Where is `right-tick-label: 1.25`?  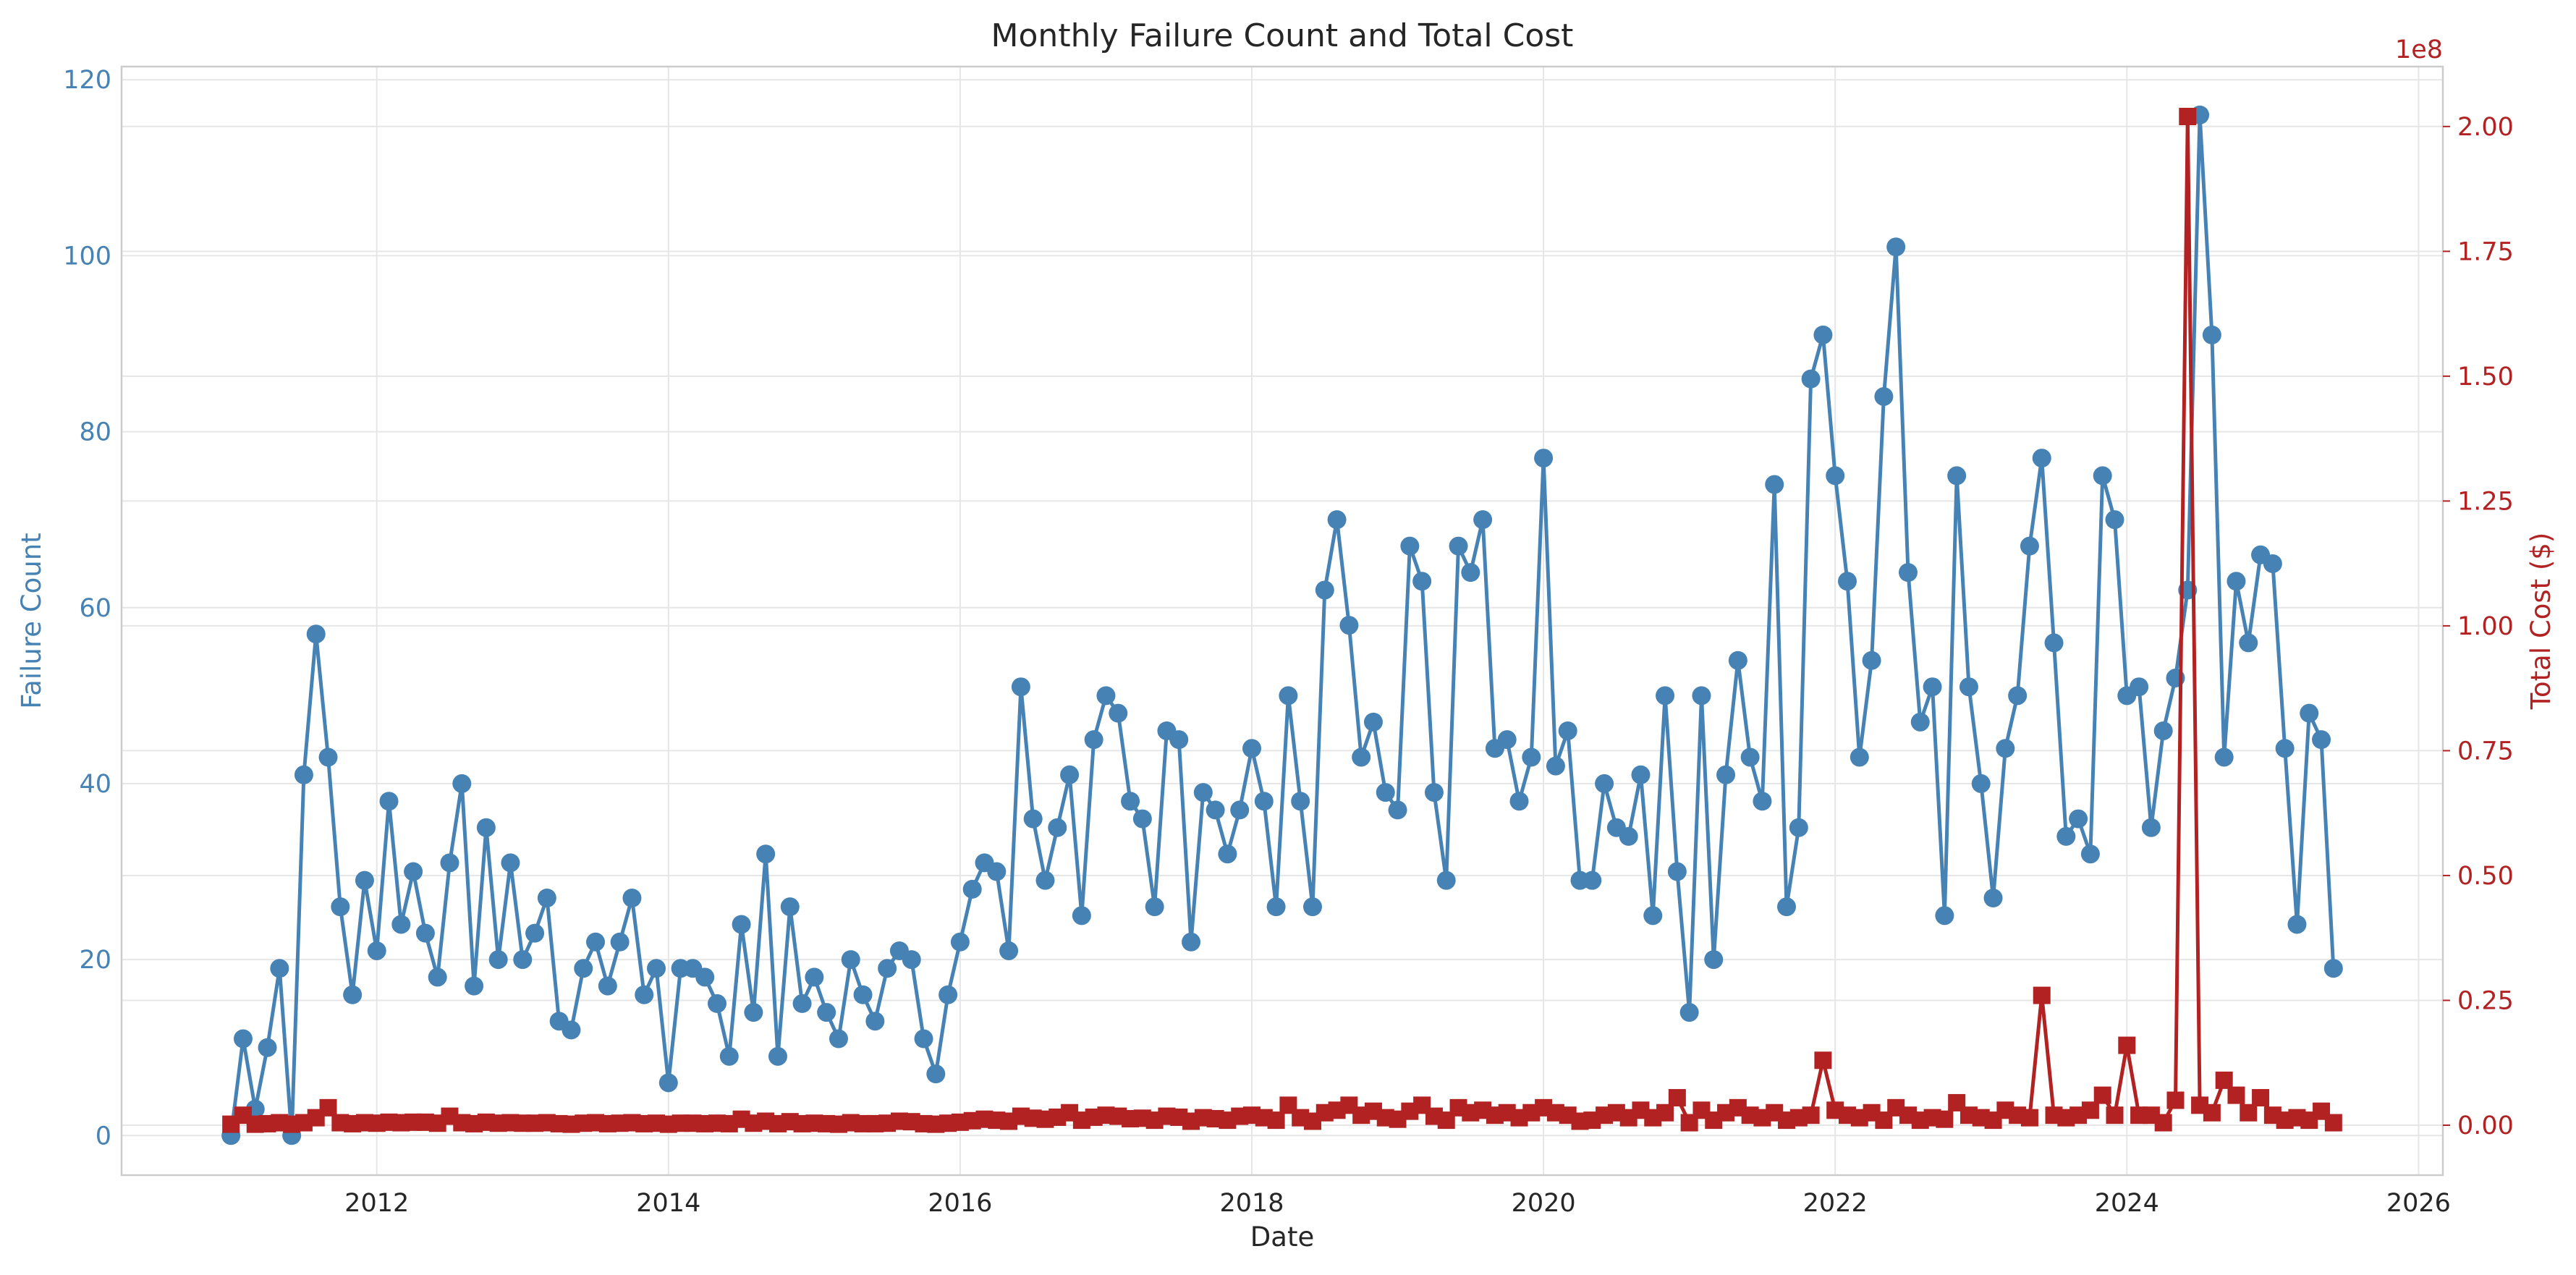
right-tick-label: 1.25 is located at coordinates (2485, 502).